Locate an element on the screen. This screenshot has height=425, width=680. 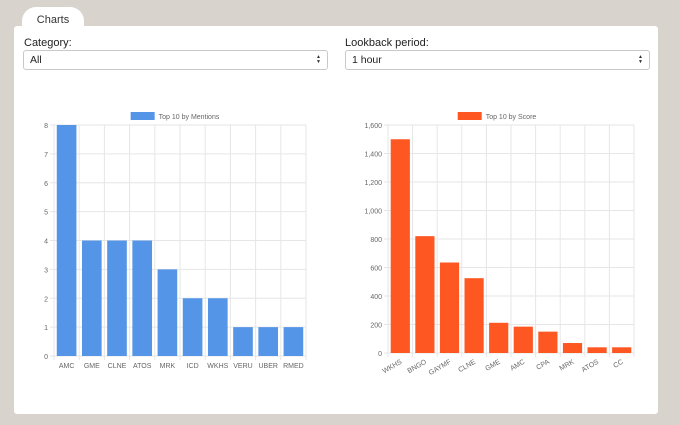
y-tick-label: 1,600 is located at coordinates (373, 126).